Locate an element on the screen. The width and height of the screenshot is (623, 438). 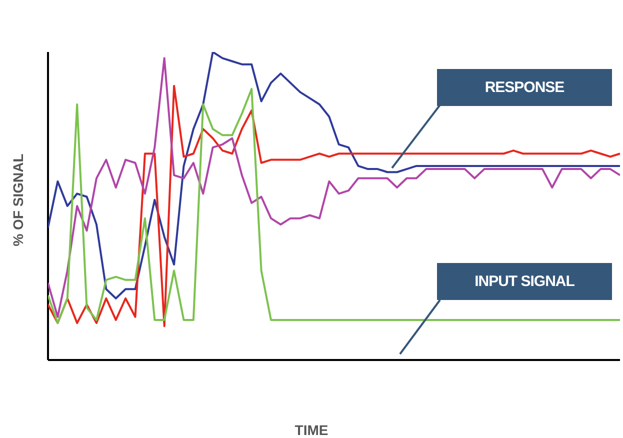
y-axis-title: % OF SIGNAL is located at coordinates (18, 200).